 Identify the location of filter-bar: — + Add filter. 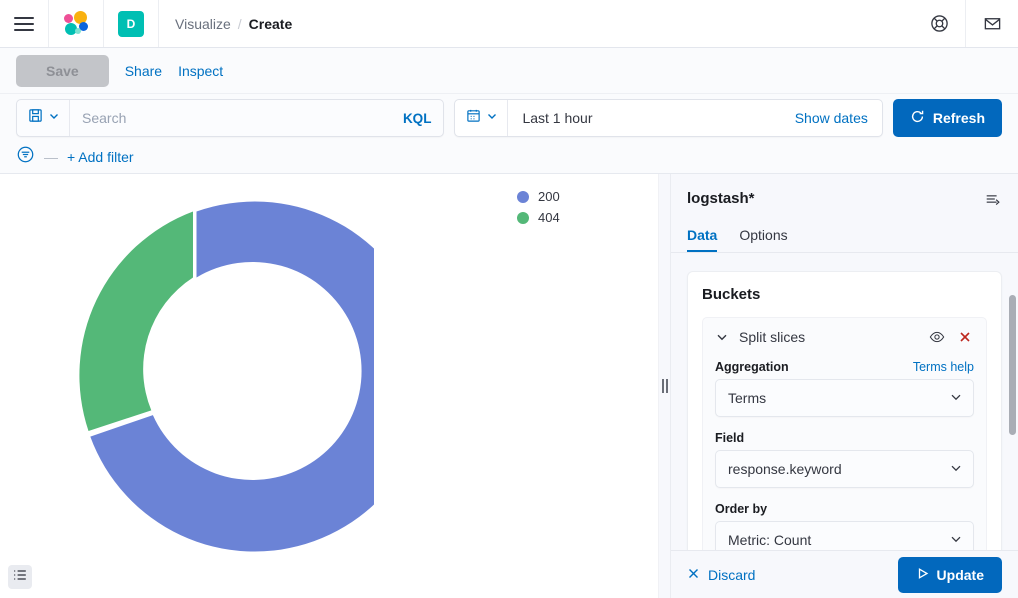
(509, 157).